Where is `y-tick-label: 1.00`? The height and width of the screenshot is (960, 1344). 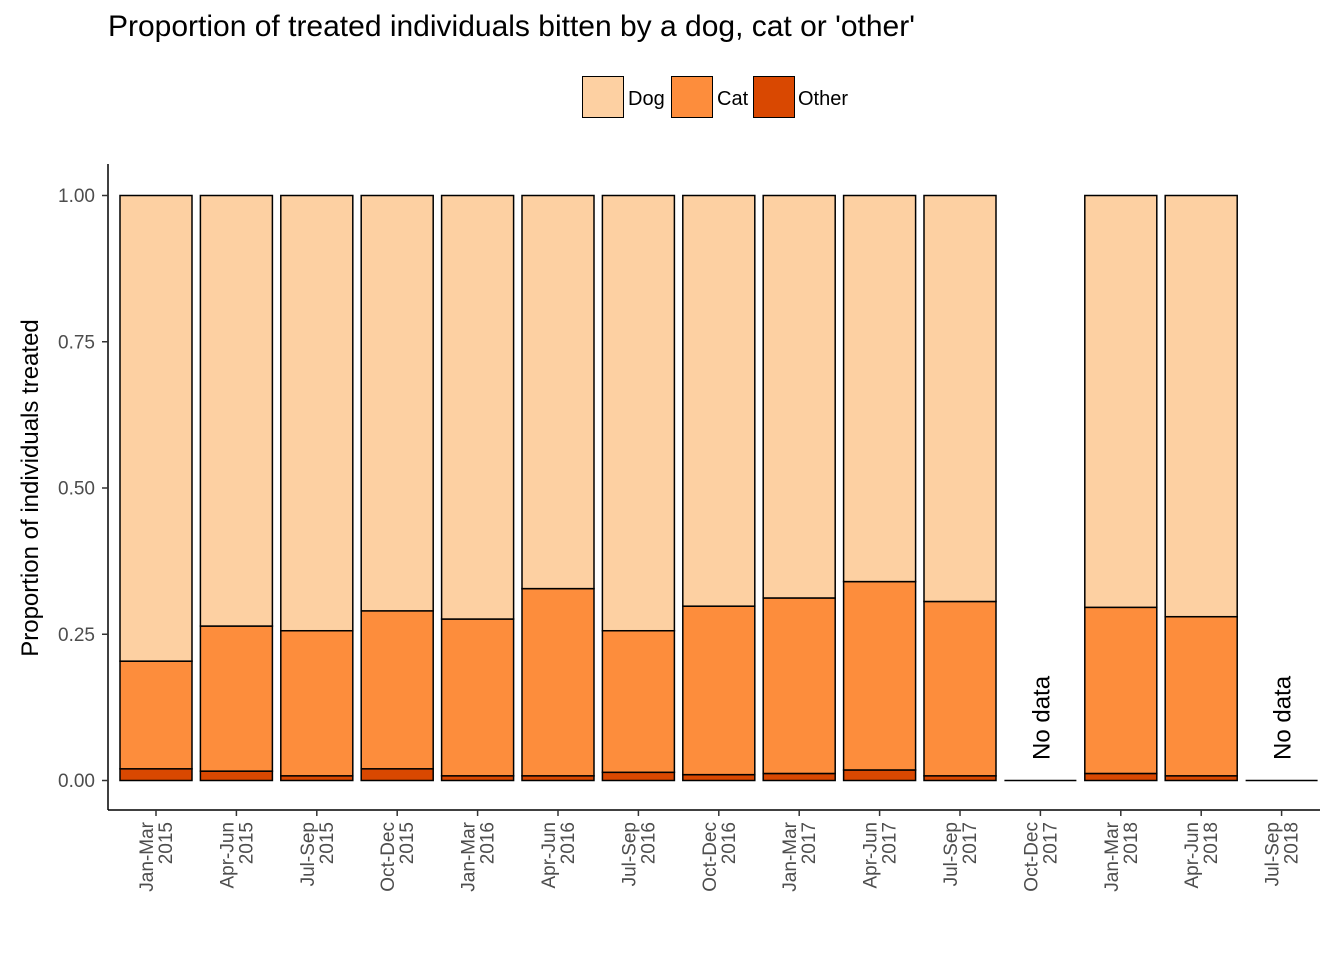 y-tick-label: 1.00 is located at coordinates (76, 196).